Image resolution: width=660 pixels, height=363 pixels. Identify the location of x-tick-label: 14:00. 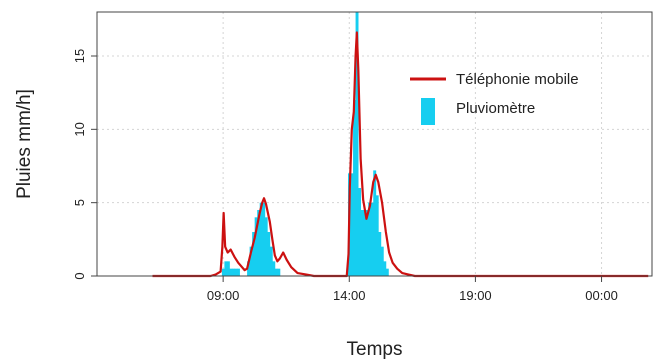
(349, 295).